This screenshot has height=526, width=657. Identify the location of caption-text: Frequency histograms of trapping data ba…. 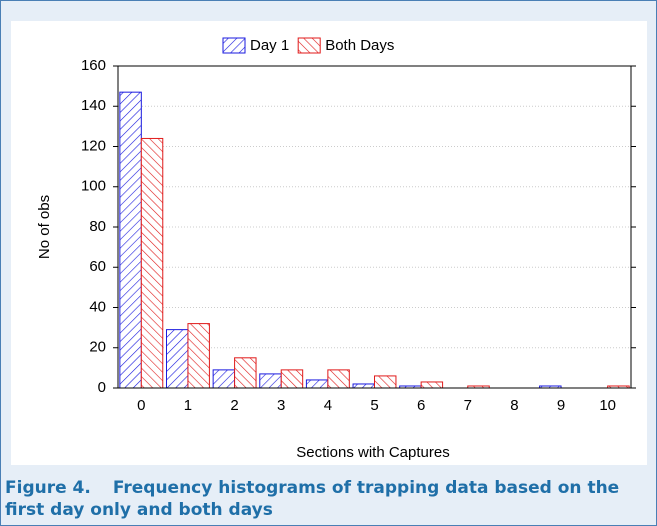
(312, 499).